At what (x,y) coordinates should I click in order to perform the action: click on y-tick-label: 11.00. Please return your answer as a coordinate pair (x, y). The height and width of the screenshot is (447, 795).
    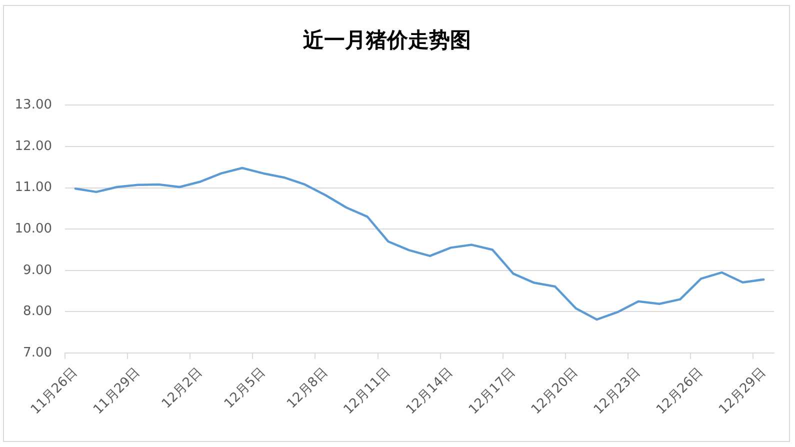
    Looking at the image, I should click on (33, 188).